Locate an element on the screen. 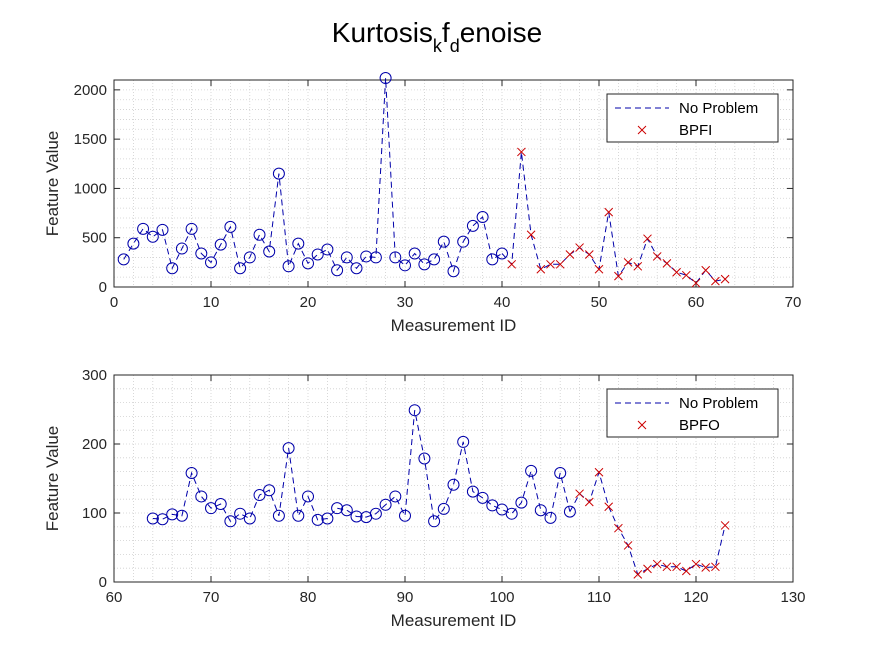 This screenshot has height=656, width=875. x-tick-label: 40 is located at coordinates (502, 302).